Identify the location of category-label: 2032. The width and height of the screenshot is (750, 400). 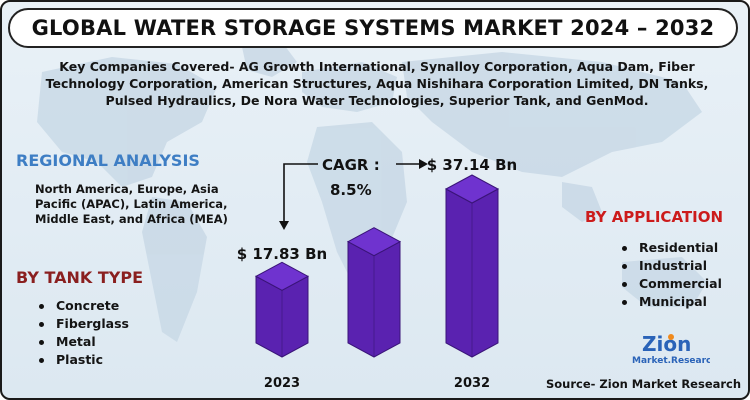
(472, 383).